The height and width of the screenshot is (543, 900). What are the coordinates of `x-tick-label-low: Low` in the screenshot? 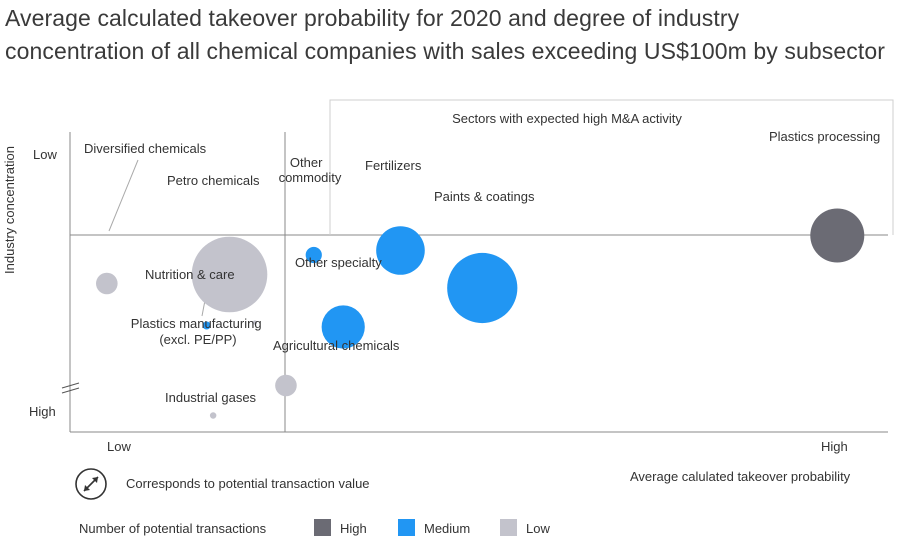 It's located at (119, 446).